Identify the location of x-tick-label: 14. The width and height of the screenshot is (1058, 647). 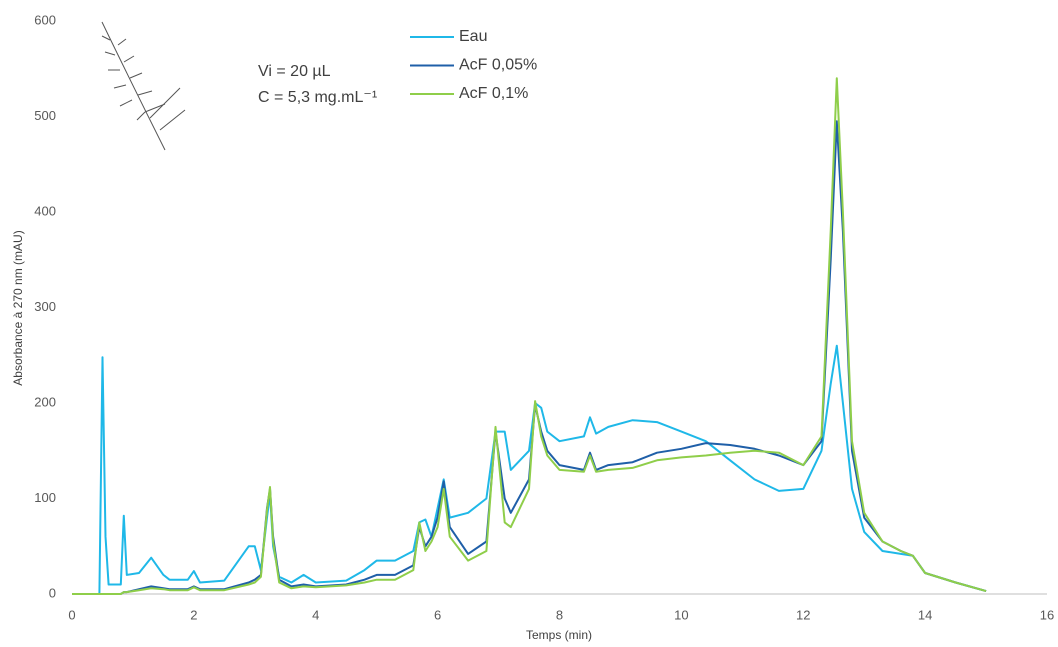
(925, 614).